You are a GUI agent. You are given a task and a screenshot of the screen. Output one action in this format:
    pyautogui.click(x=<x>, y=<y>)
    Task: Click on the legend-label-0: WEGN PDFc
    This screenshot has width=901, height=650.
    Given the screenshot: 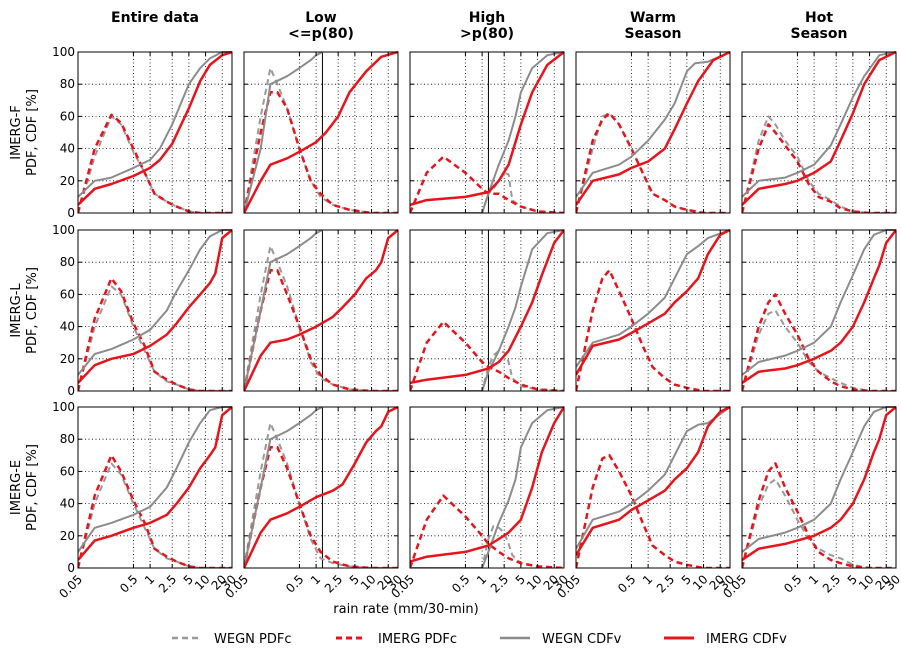 What is the action you would take?
    pyautogui.click(x=252, y=639)
    